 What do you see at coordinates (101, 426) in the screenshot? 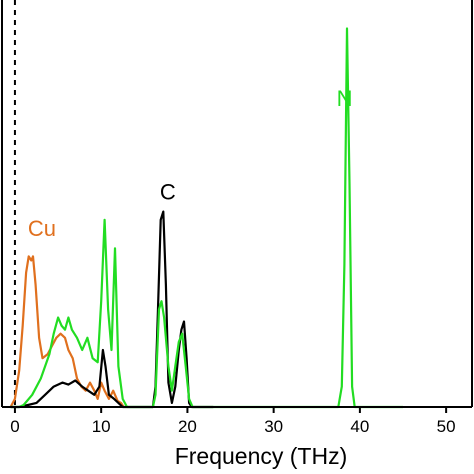
I see `x-tick-label: 10` at bounding box center [101, 426].